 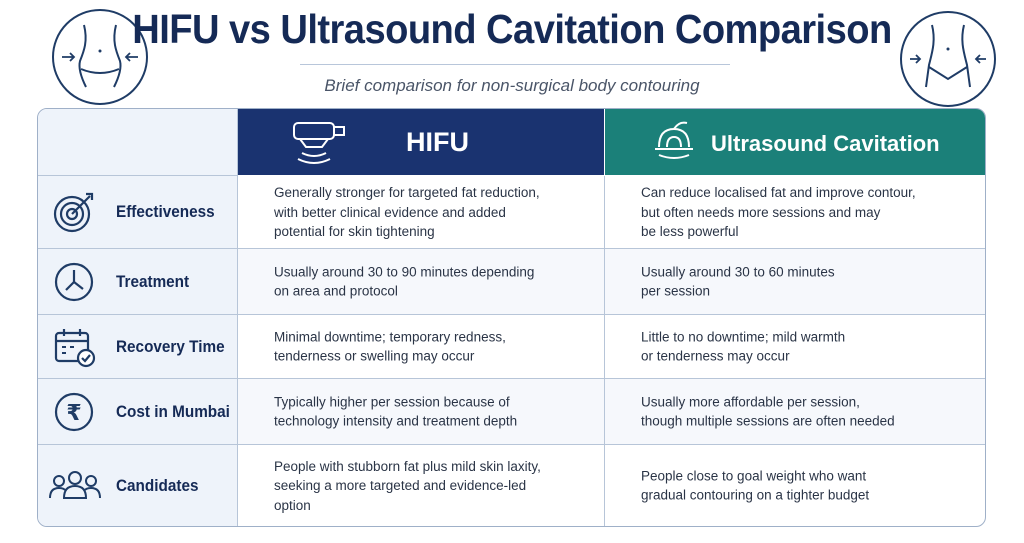 What do you see at coordinates (74, 281) in the screenshot?
I see `clock-icon` at bounding box center [74, 281].